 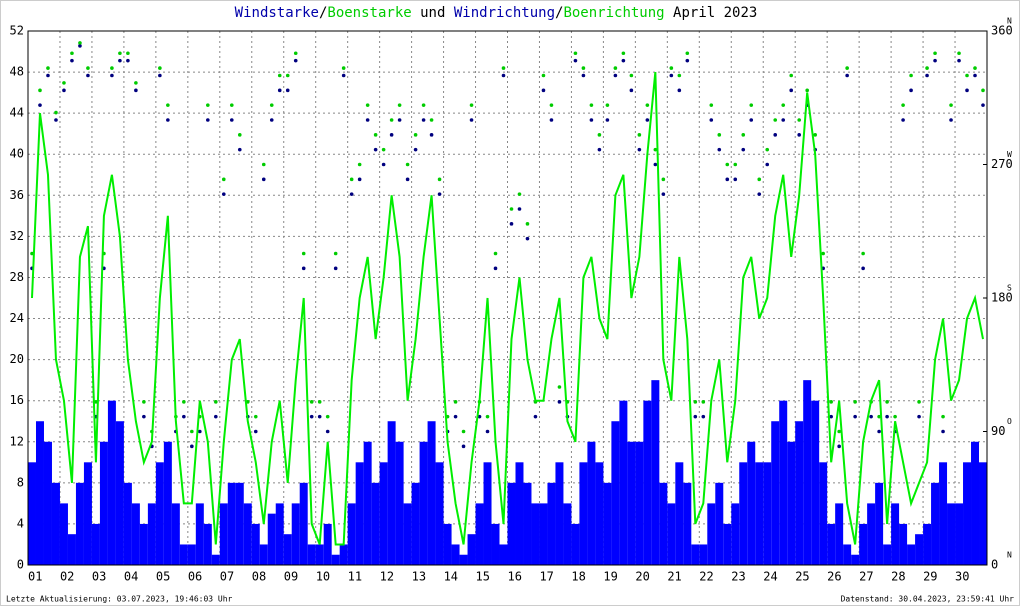 I want to click on x-tick-label: 19, so click(x=610, y=577).